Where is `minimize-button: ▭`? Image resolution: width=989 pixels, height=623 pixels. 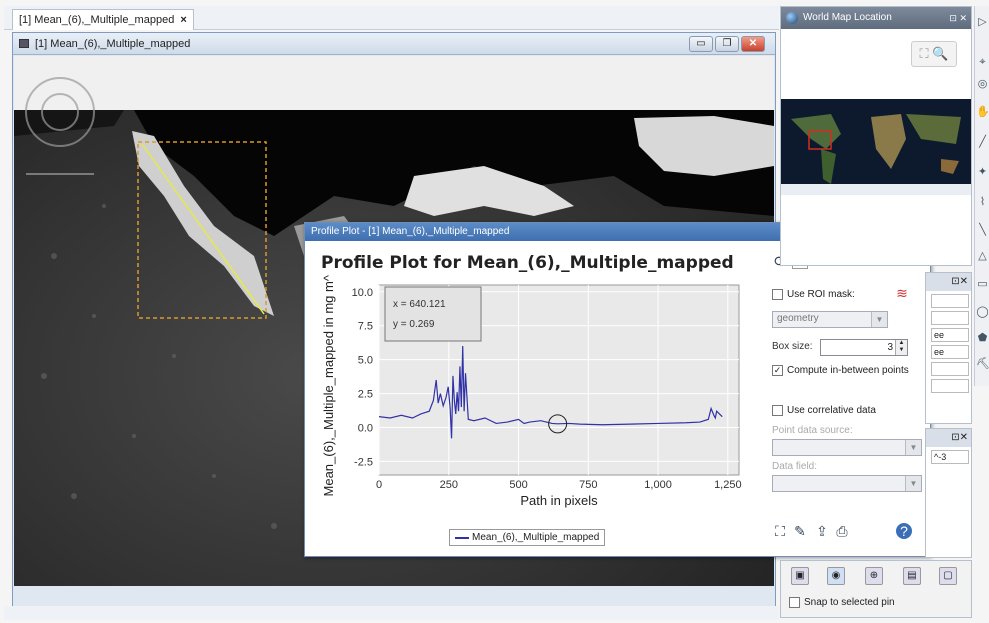
minimize-button: ▭ is located at coordinates (701, 44).